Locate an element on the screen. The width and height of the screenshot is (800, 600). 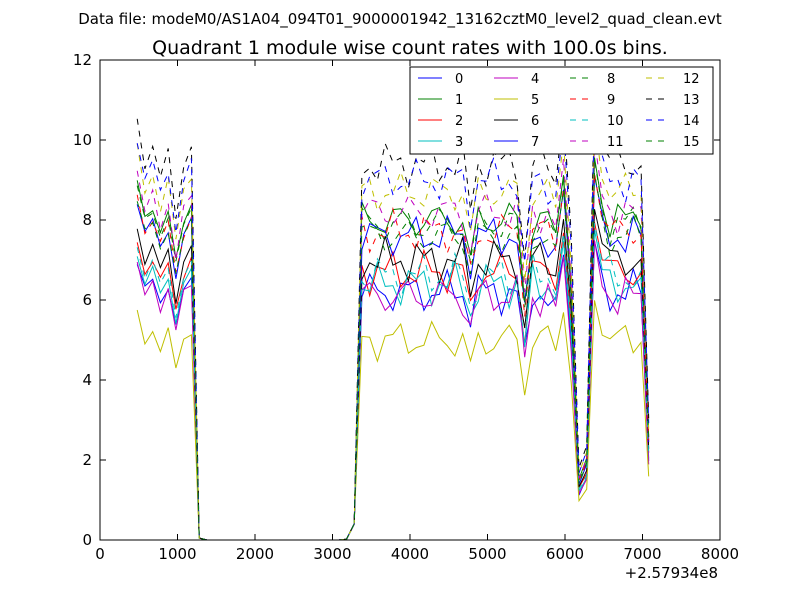
legend-label-11: 11 is located at coordinates (615, 142).